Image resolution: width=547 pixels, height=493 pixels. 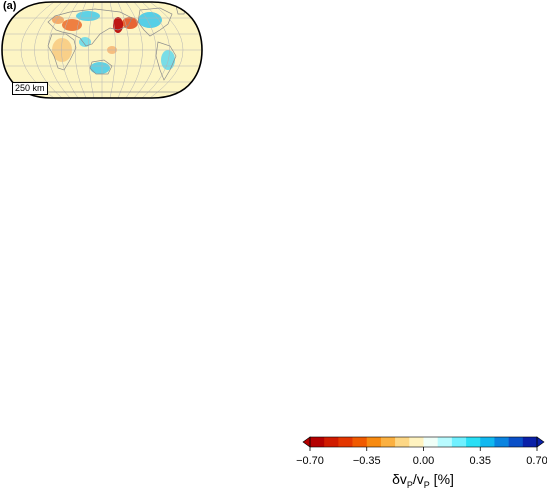 I want to click on colorbar-segments, so click(x=424, y=442).